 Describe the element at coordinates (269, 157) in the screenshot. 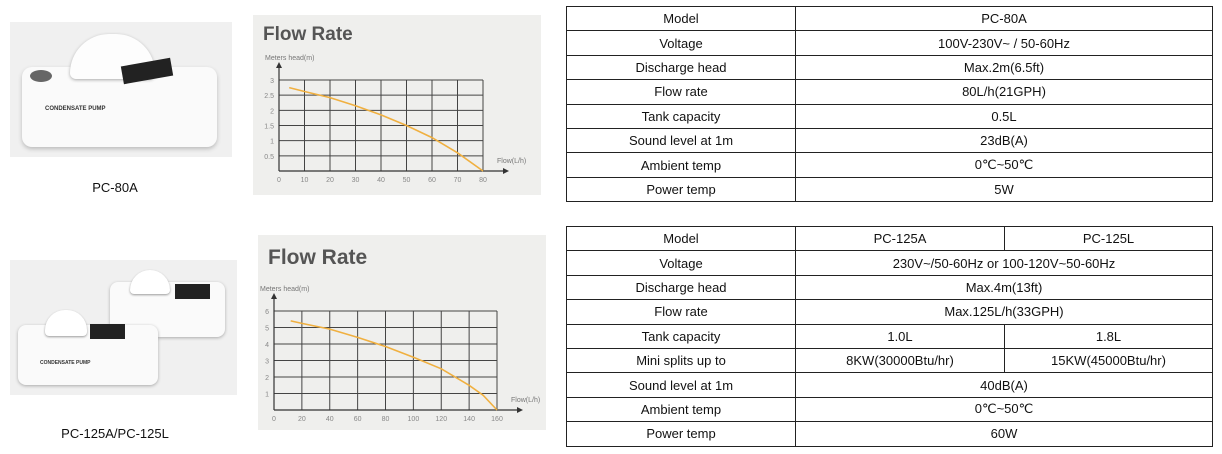

I see `y-tick-label: 0.5` at that location.